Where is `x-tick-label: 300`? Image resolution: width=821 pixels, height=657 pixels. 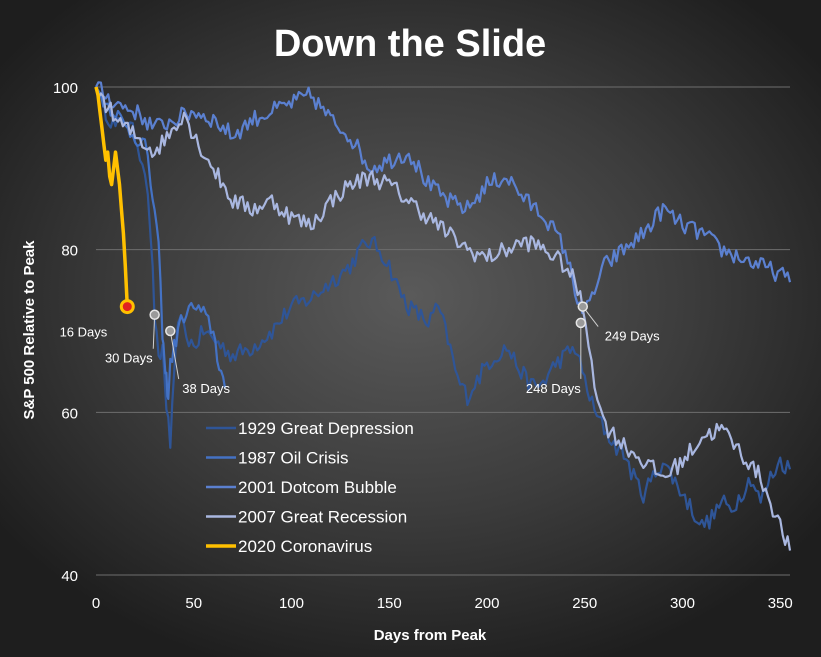 x-tick-label: 300 is located at coordinates (682, 603).